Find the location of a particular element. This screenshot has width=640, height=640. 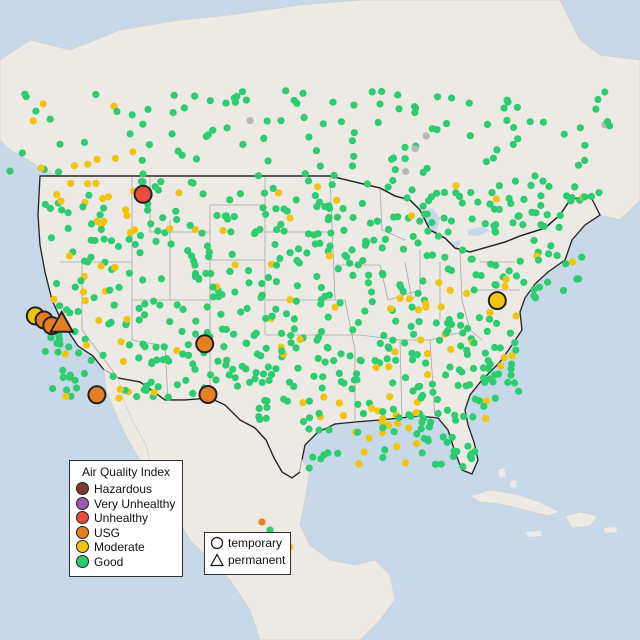

legend-item-label: Unhealthy is located at coordinates (121, 518).